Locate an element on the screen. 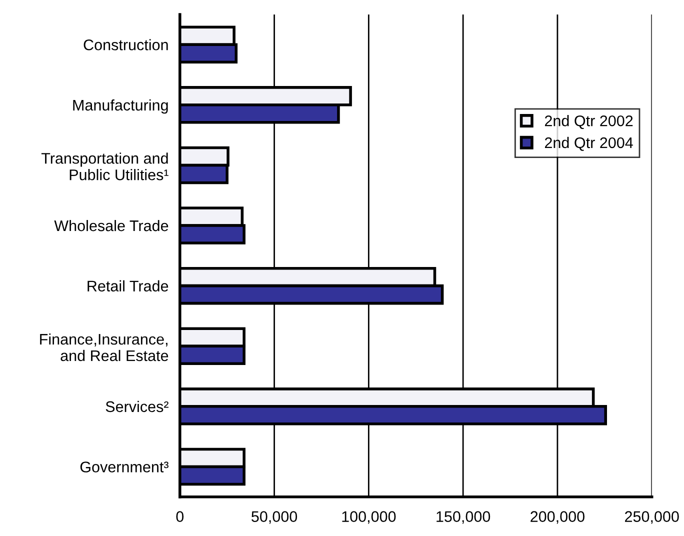 The height and width of the screenshot is (536, 684). y-tick-label: Wholesale Trade is located at coordinates (111, 226).